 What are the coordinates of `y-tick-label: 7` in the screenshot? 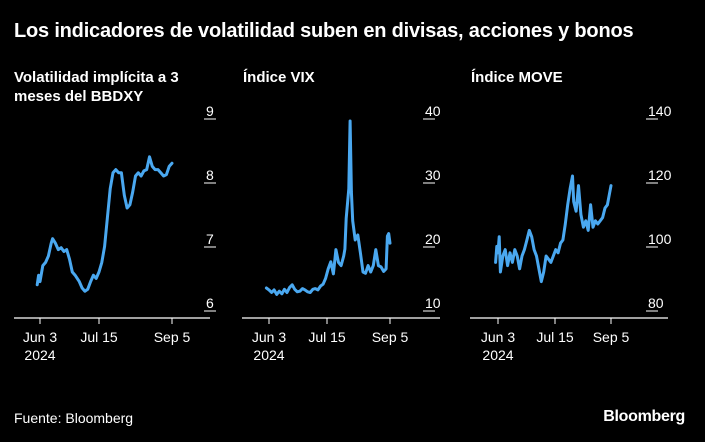 It's located at (210, 239).